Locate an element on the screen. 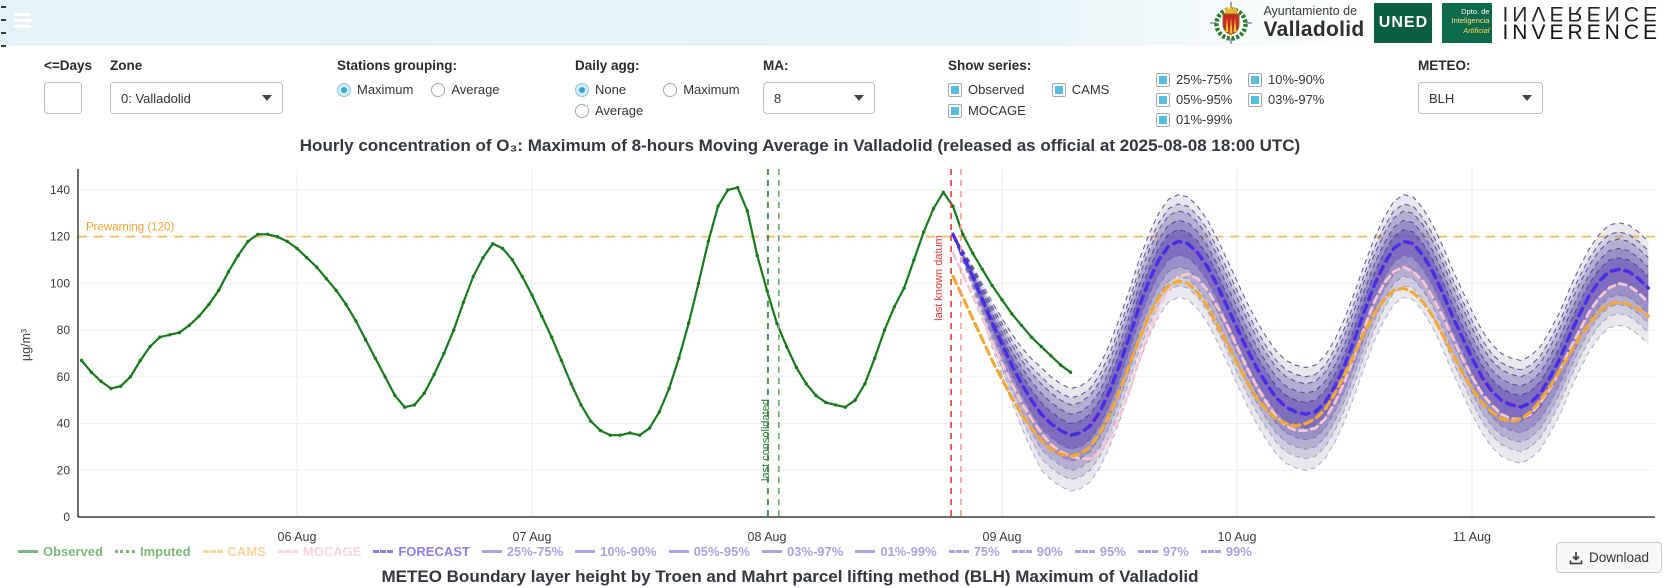 Image resolution: width=1667 pixels, height=588 pixels. svg-text: 10 Aug is located at coordinates (1237, 537).